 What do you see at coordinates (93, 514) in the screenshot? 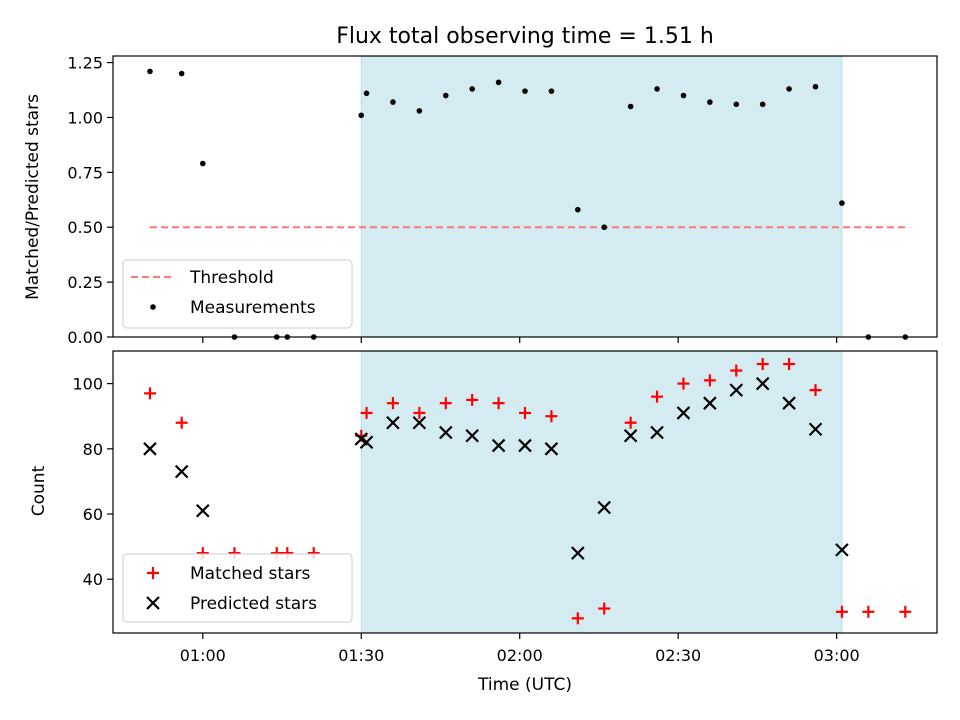
I see `bottom-y-tick-label: 60` at bounding box center [93, 514].